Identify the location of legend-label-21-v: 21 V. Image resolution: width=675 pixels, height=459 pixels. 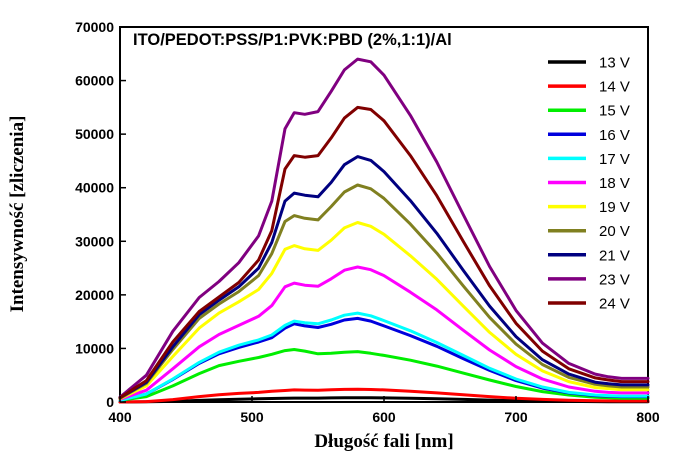
(614, 255).